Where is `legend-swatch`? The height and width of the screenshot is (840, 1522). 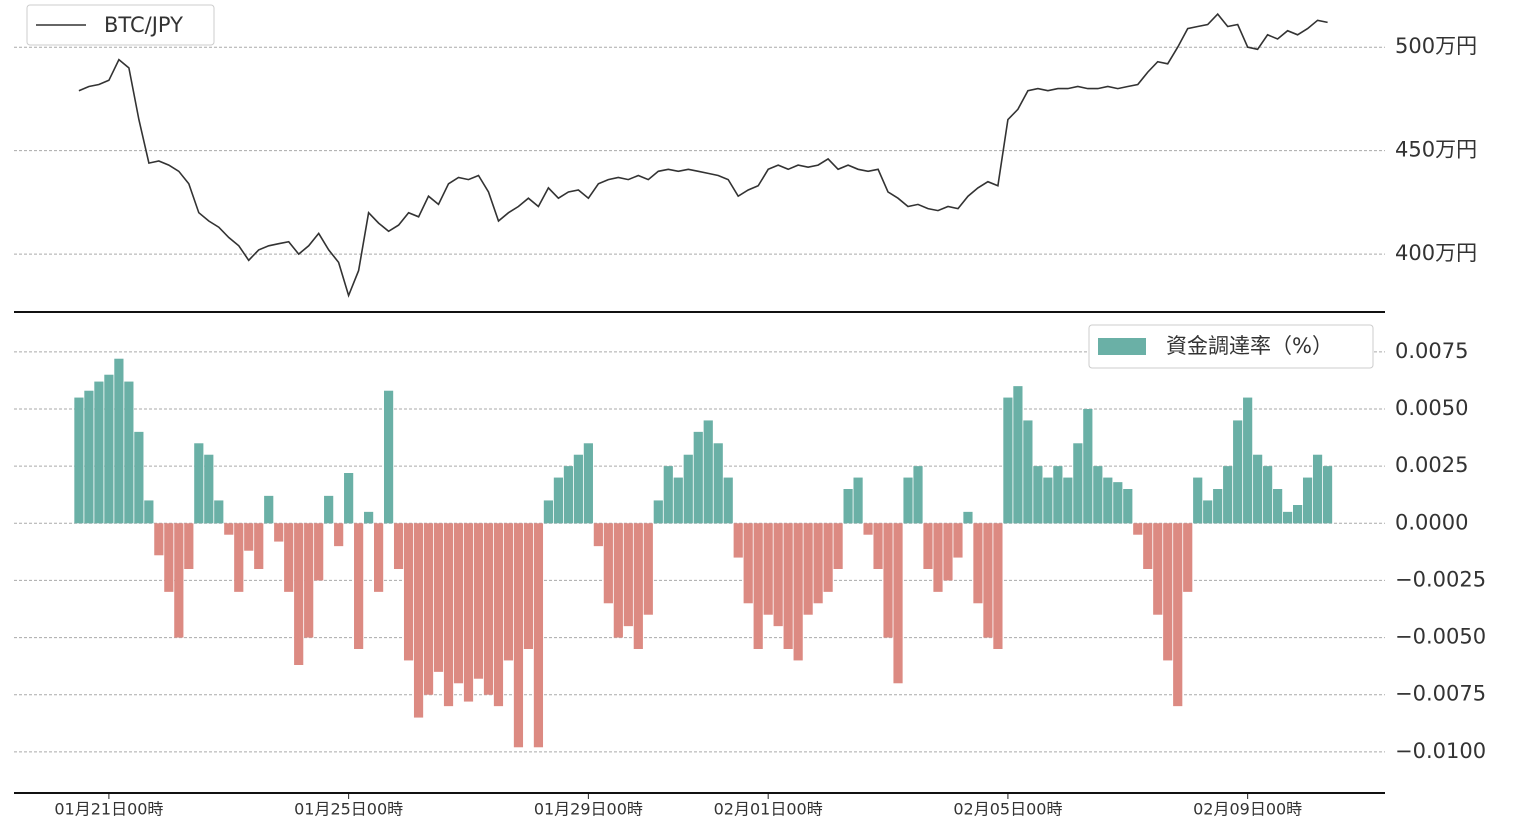
legend-swatch is located at coordinates (1122, 346).